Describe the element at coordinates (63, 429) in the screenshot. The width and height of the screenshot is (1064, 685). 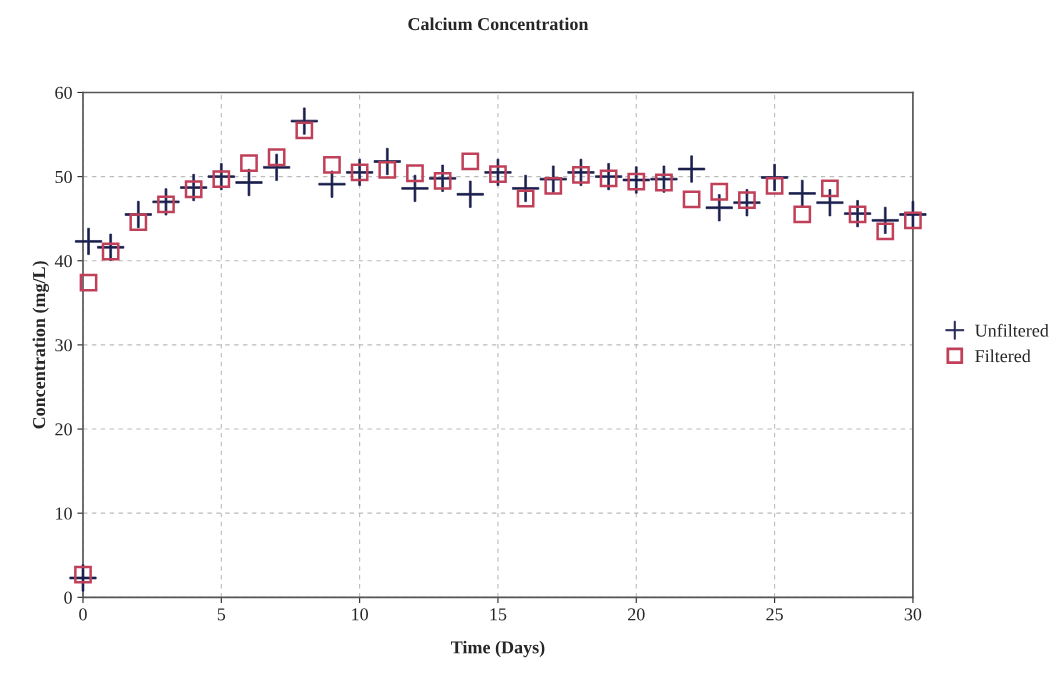
I see `y-tick-label: 20` at that location.